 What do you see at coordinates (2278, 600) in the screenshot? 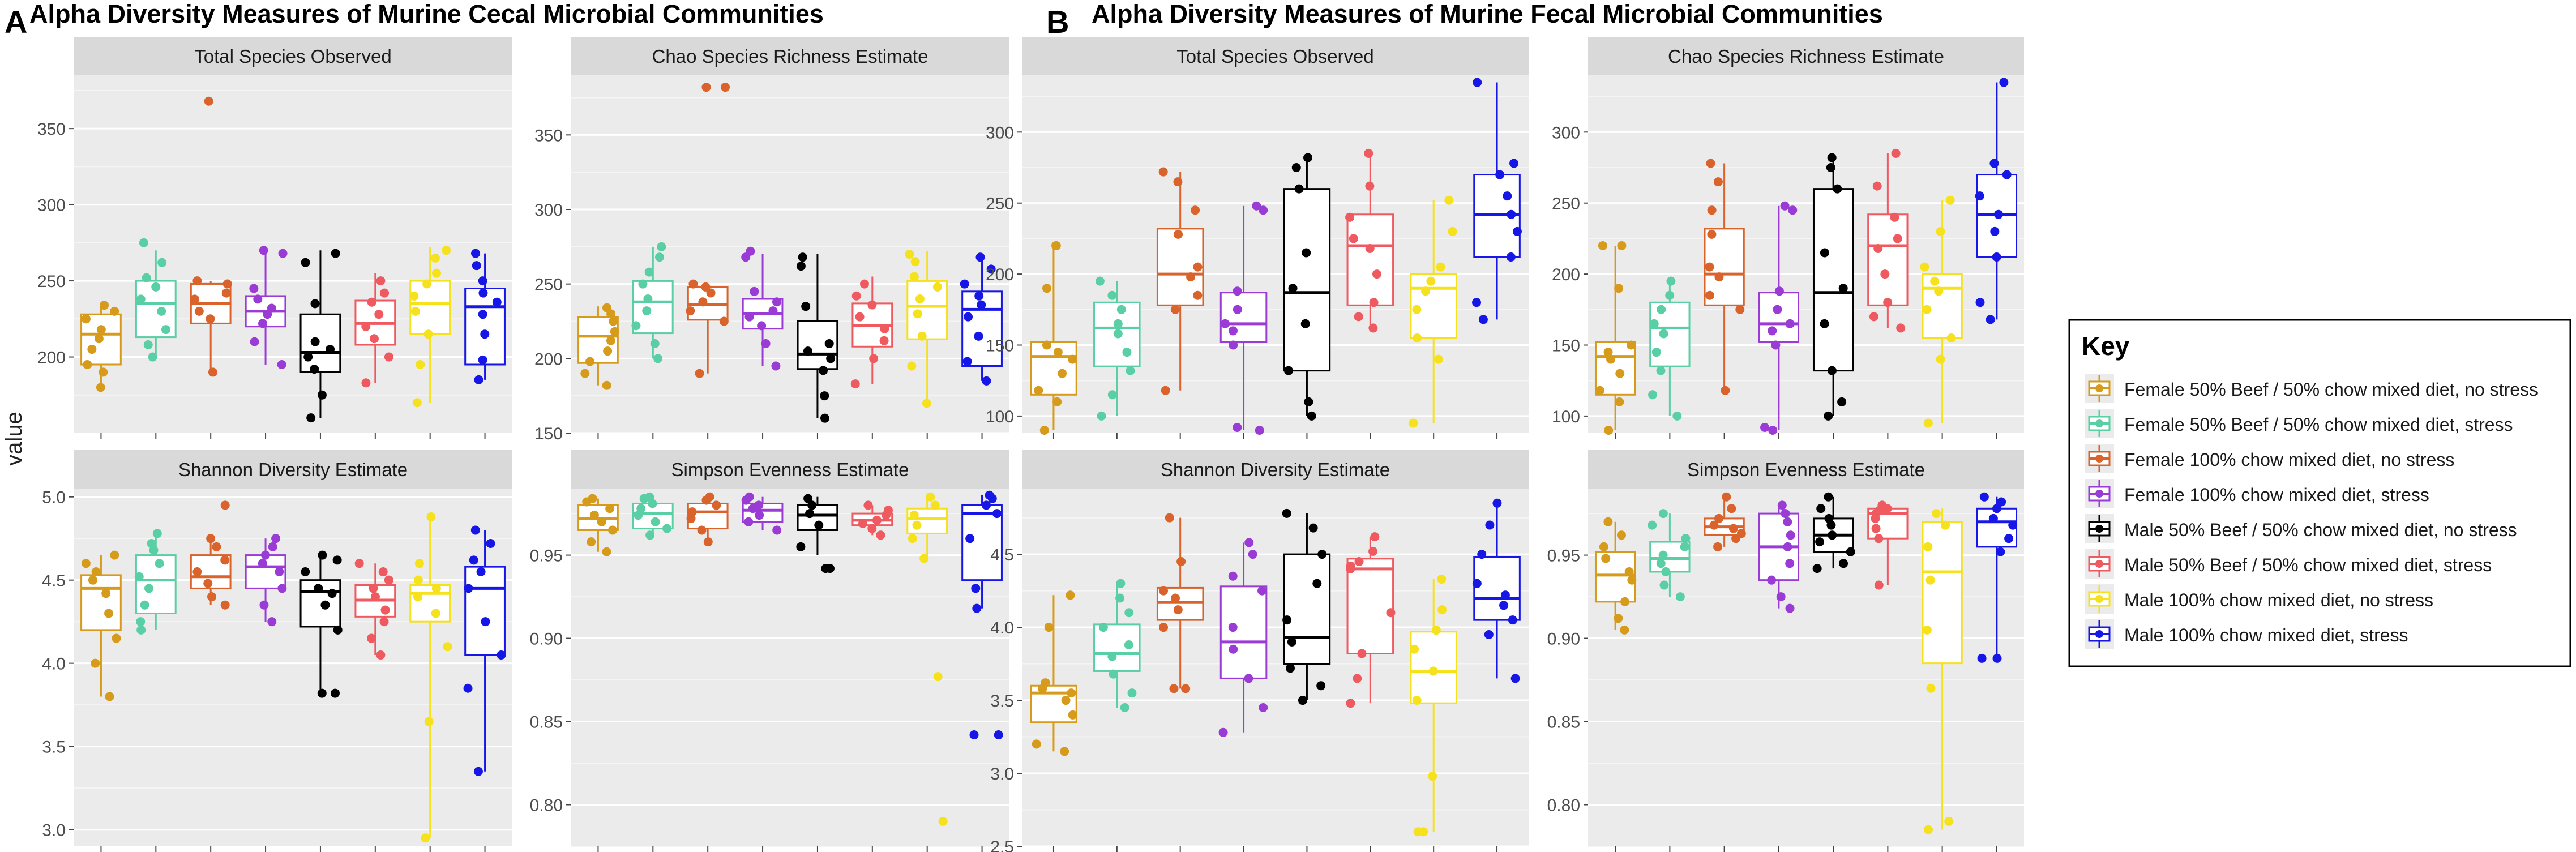
I see `legend-label: Male 100% chow mixed diet, no stress` at bounding box center [2278, 600].